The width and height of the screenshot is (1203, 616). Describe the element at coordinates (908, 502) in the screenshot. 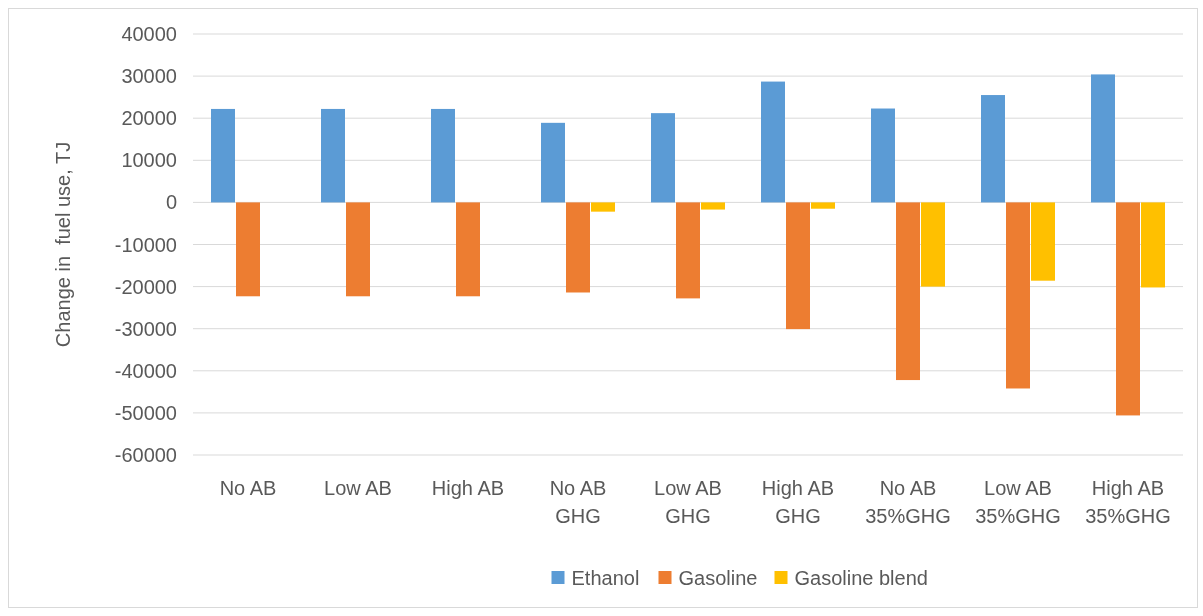

I see `x-tick-label: No AB 35%GHG` at that location.